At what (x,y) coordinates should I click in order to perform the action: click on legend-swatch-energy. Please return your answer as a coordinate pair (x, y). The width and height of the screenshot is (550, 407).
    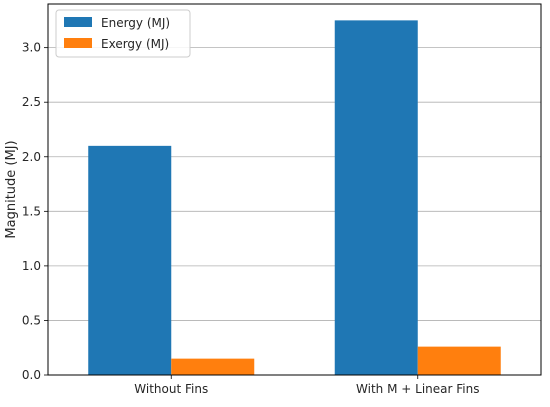
    Looking at the image, I should click on (78, 22).